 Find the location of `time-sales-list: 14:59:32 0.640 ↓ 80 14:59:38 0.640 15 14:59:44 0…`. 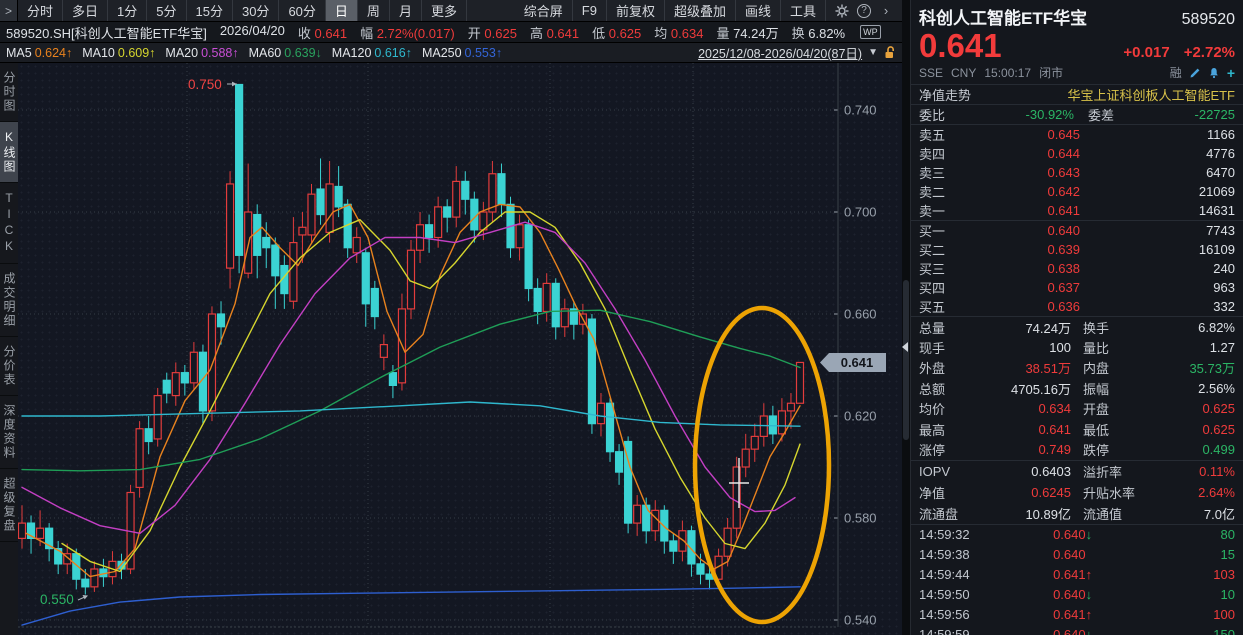

time-sales-list: 14:59:32 0.640 ↓ 80 14:59:38 0.640 15 14:59:44 0… is located at coordinates (1077, 579).